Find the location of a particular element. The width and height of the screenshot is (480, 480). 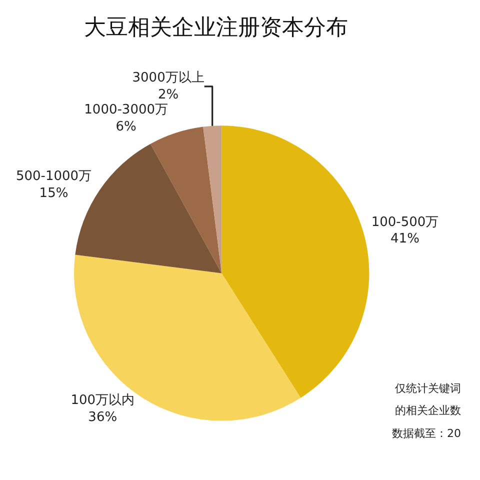

slice-label: 500-1000万 is located at coordinates (54, 176).